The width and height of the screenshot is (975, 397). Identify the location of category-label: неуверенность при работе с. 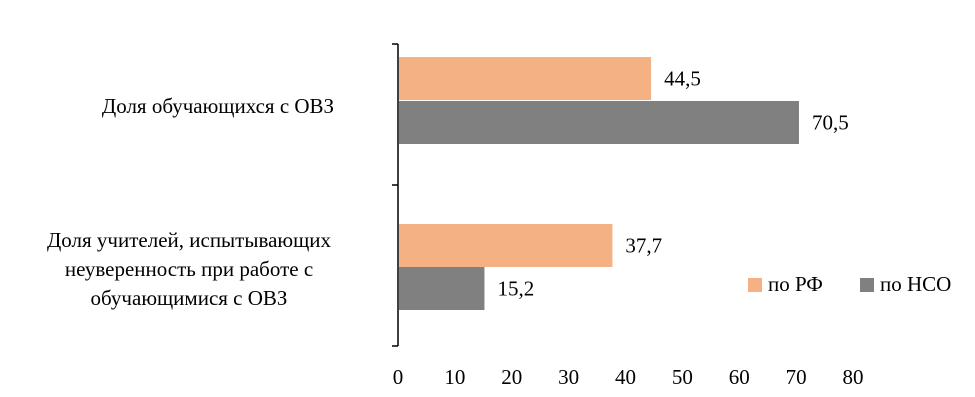
(189, 269).